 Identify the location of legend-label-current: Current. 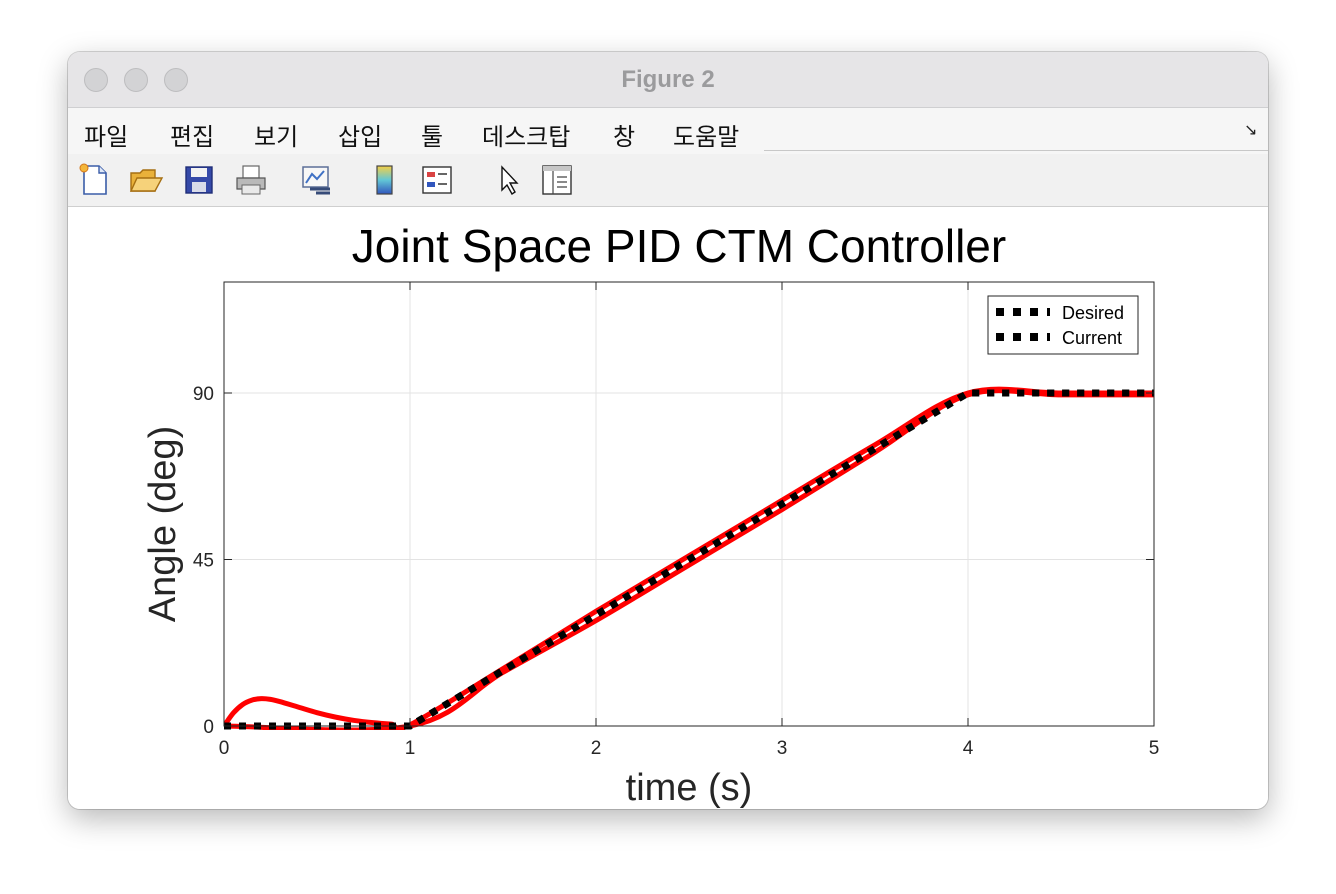
(1092, 338).